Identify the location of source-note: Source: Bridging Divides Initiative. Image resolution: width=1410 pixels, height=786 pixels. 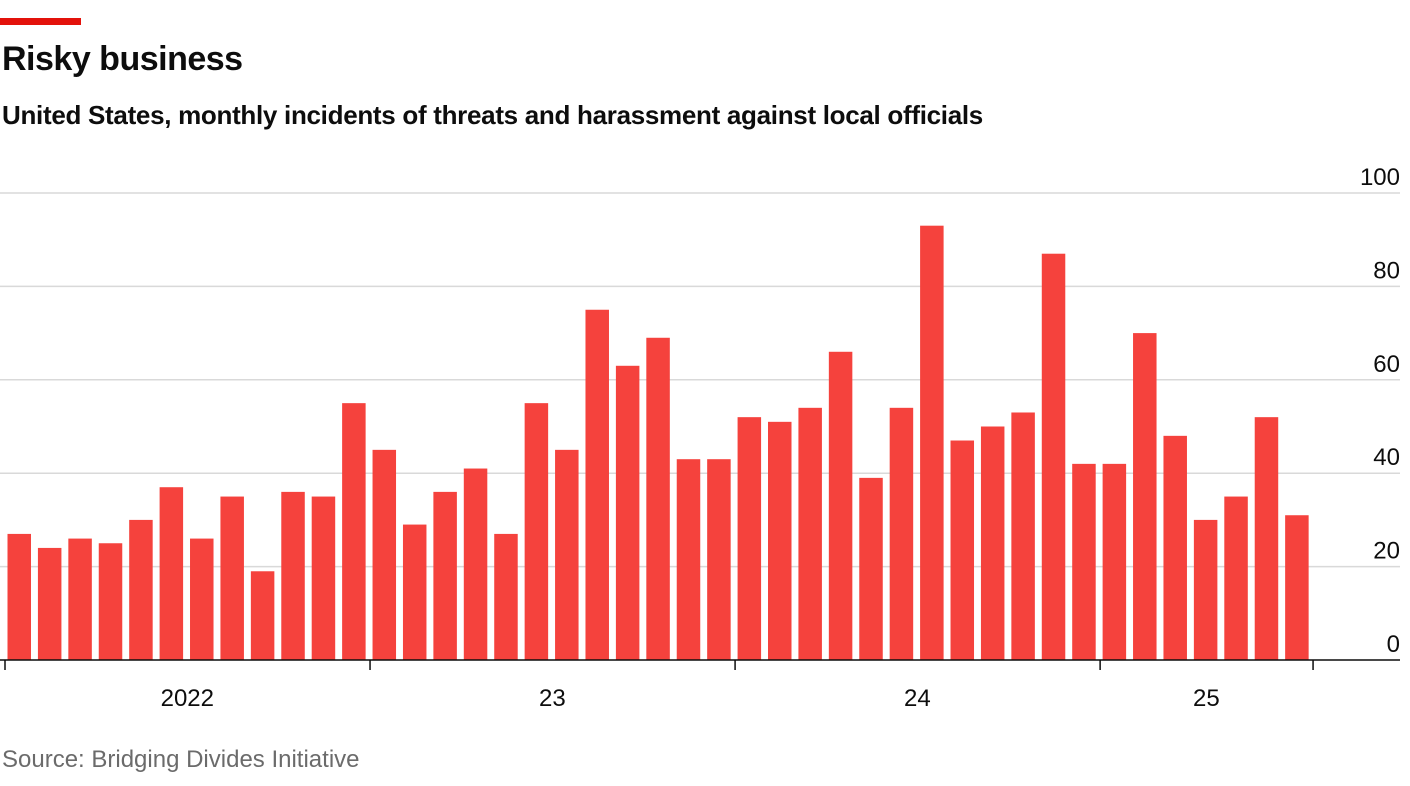
(181, 759).